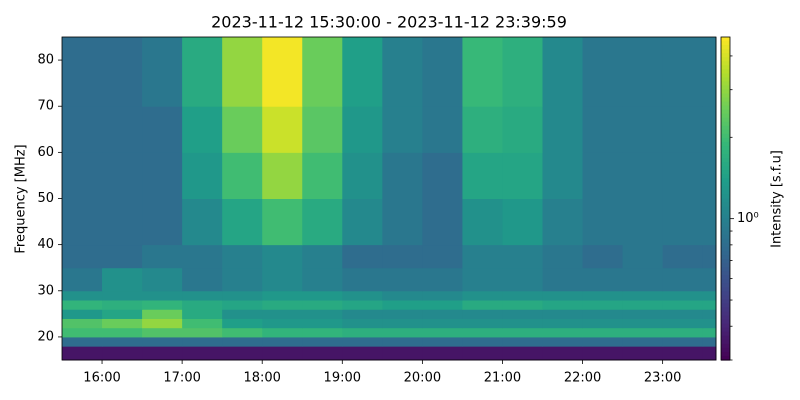 The image size is (800, 400). I want to click on x-tick-label: 23:00, so click(662, 378).